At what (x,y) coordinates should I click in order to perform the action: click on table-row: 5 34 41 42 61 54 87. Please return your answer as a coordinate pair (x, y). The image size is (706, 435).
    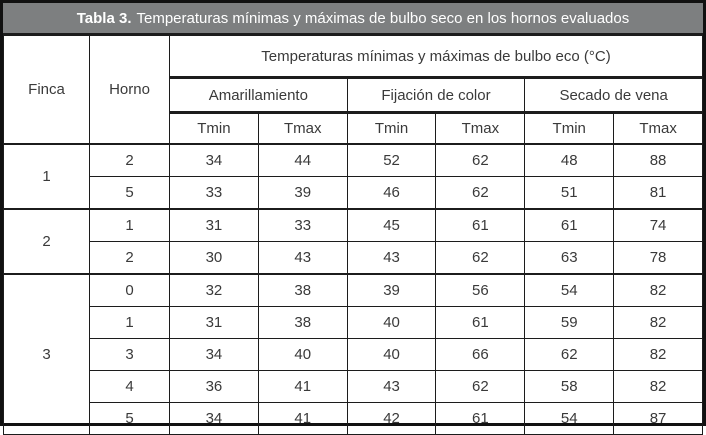
    Looking at the image, I should click on (353, 418).